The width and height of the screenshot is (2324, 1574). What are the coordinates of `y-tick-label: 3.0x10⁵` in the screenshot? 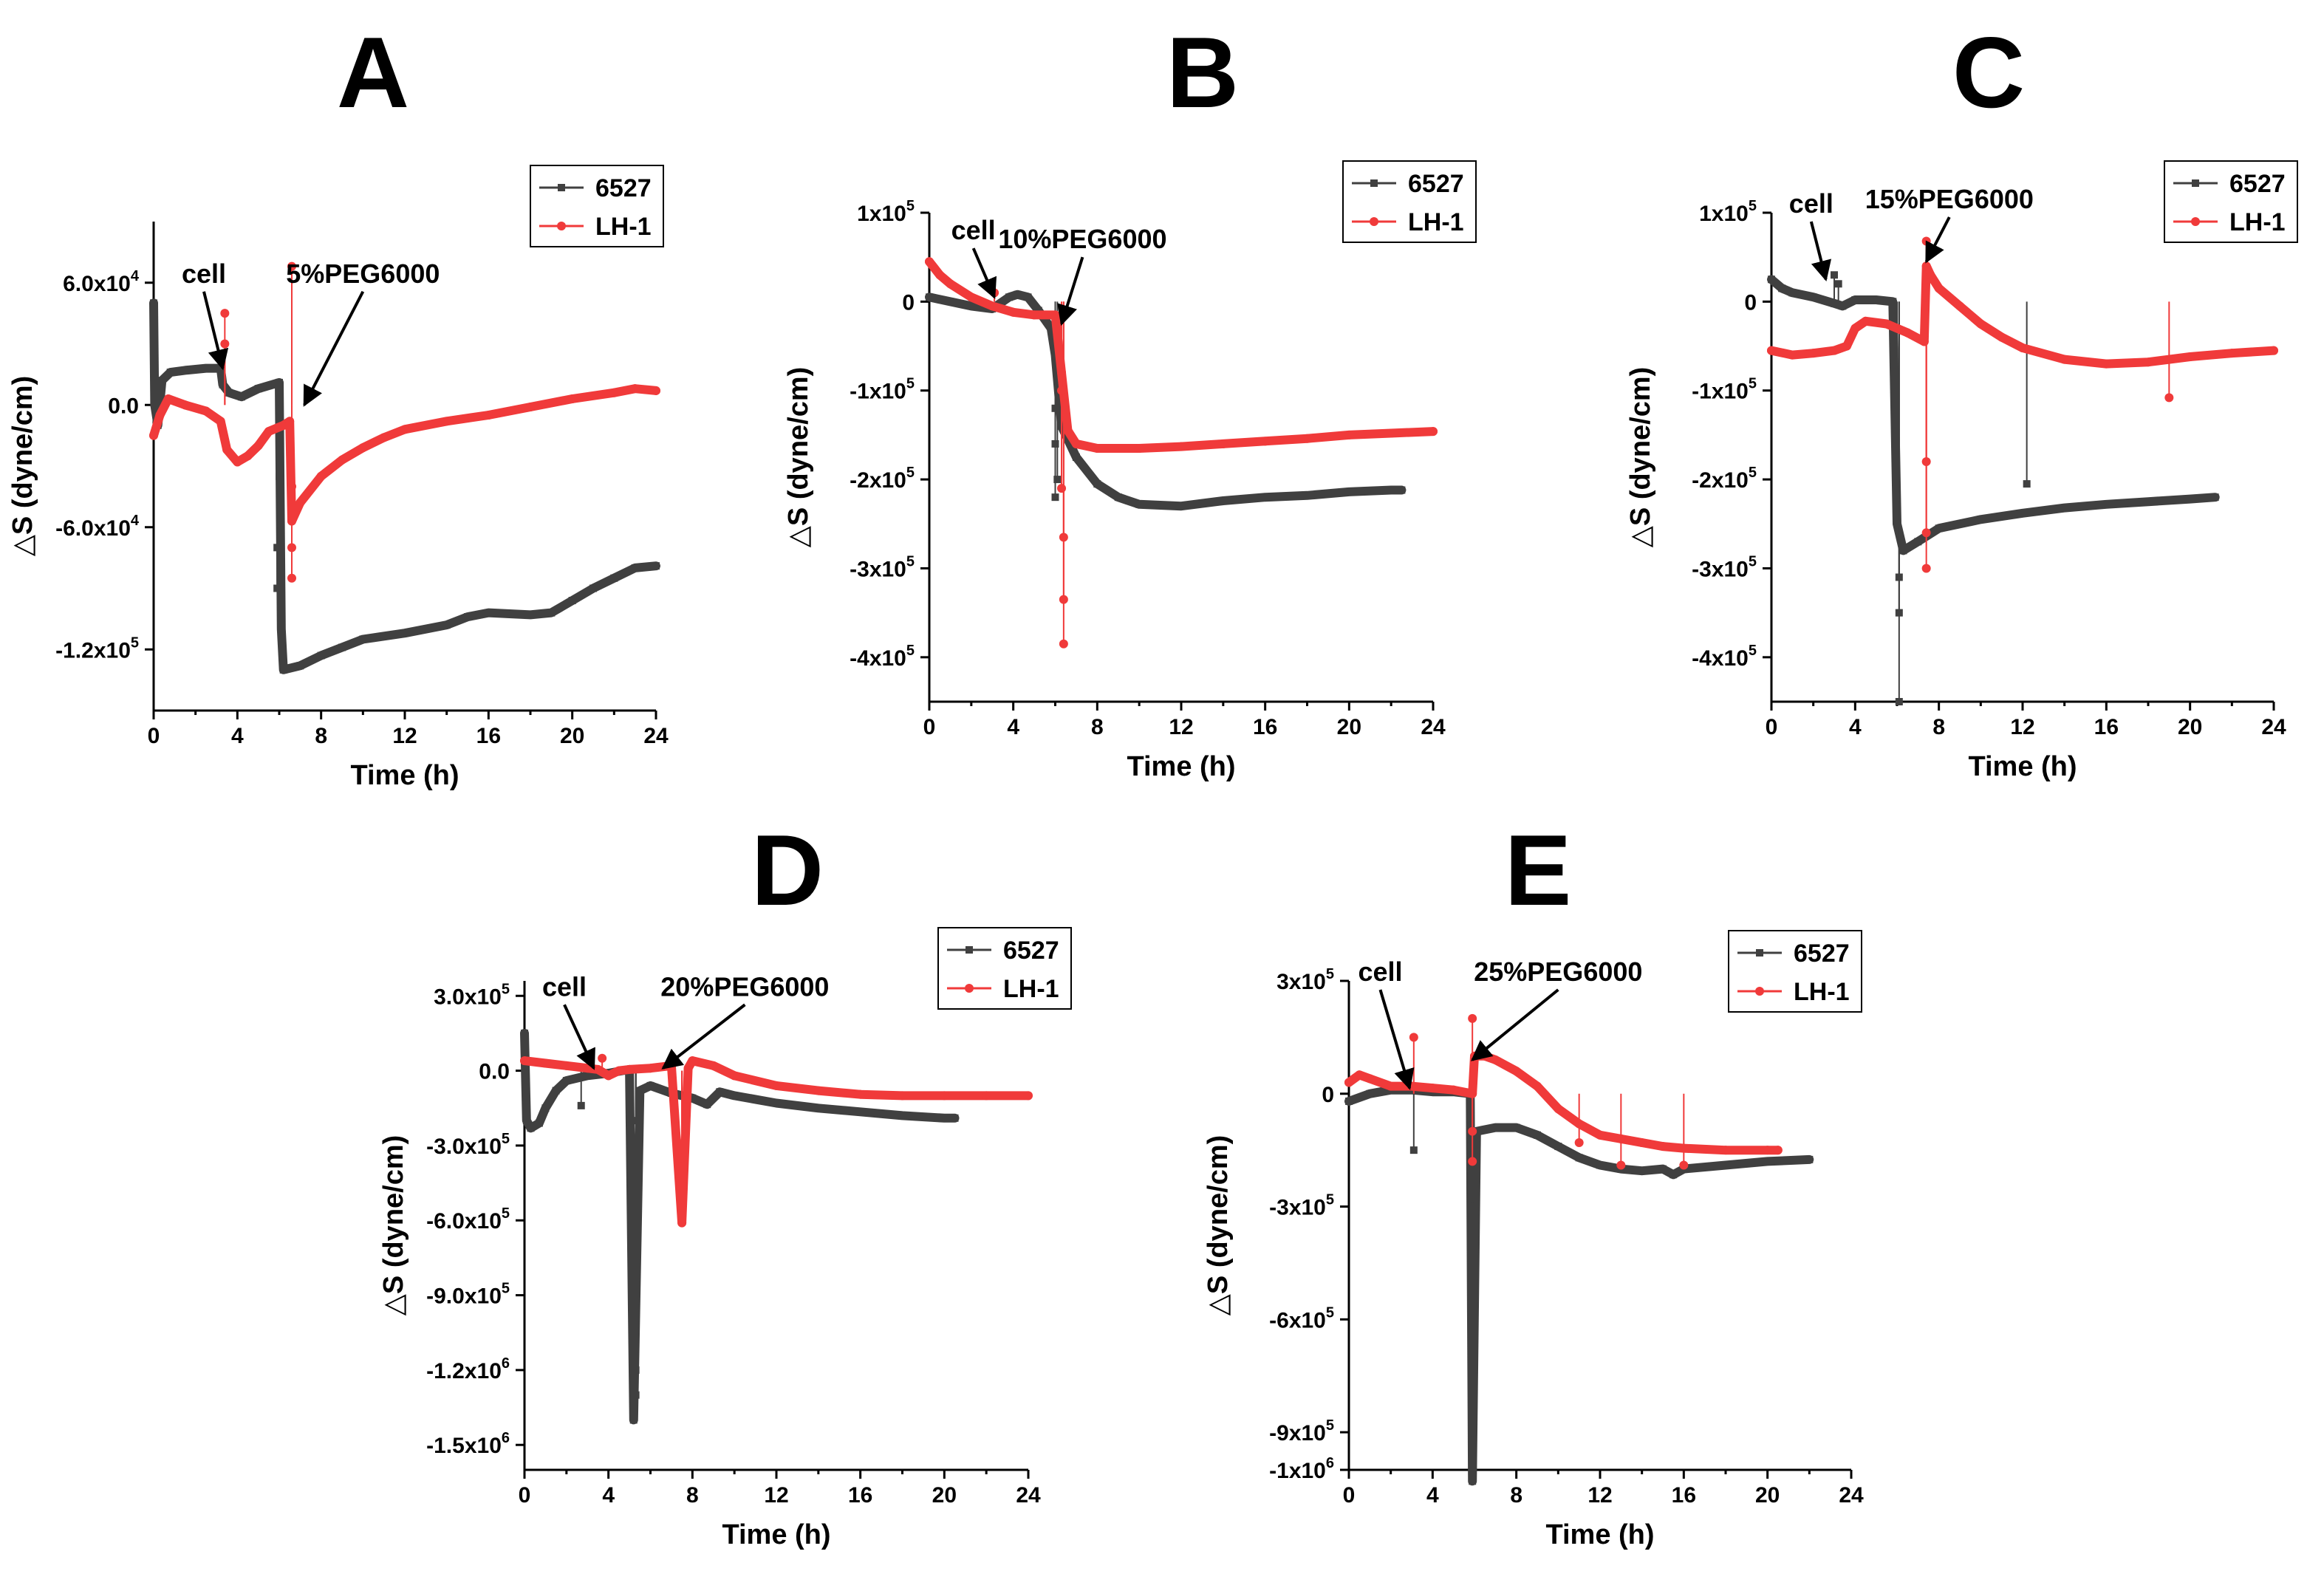 It's located at (472, 995).